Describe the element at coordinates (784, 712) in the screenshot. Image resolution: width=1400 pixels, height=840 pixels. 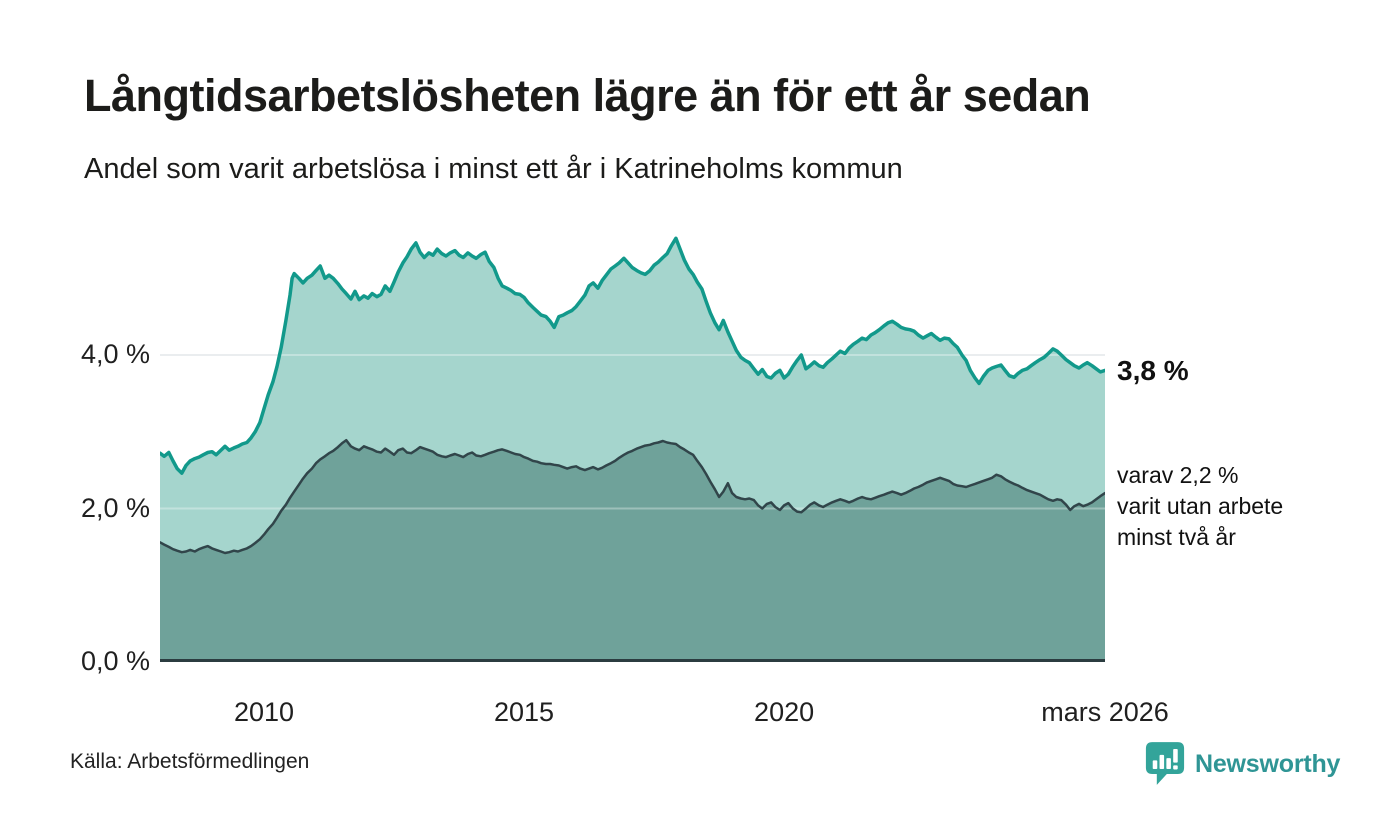
I see `x-tick-label: 2020` at that location.